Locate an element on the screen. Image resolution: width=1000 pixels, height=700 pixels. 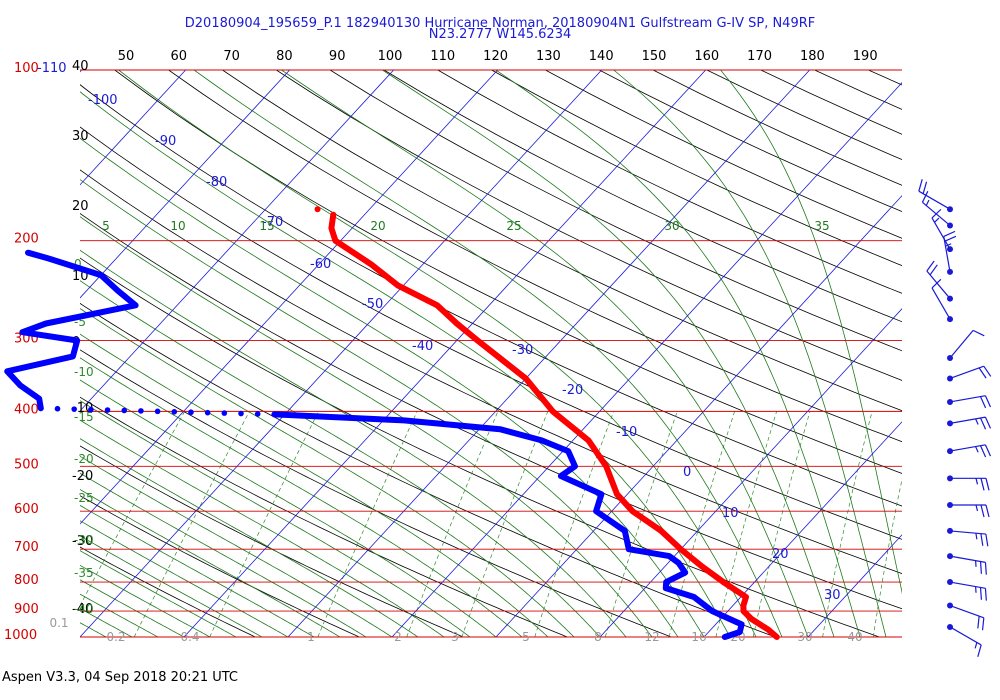
theta-label: -25 is located at coordinates (84, 498).